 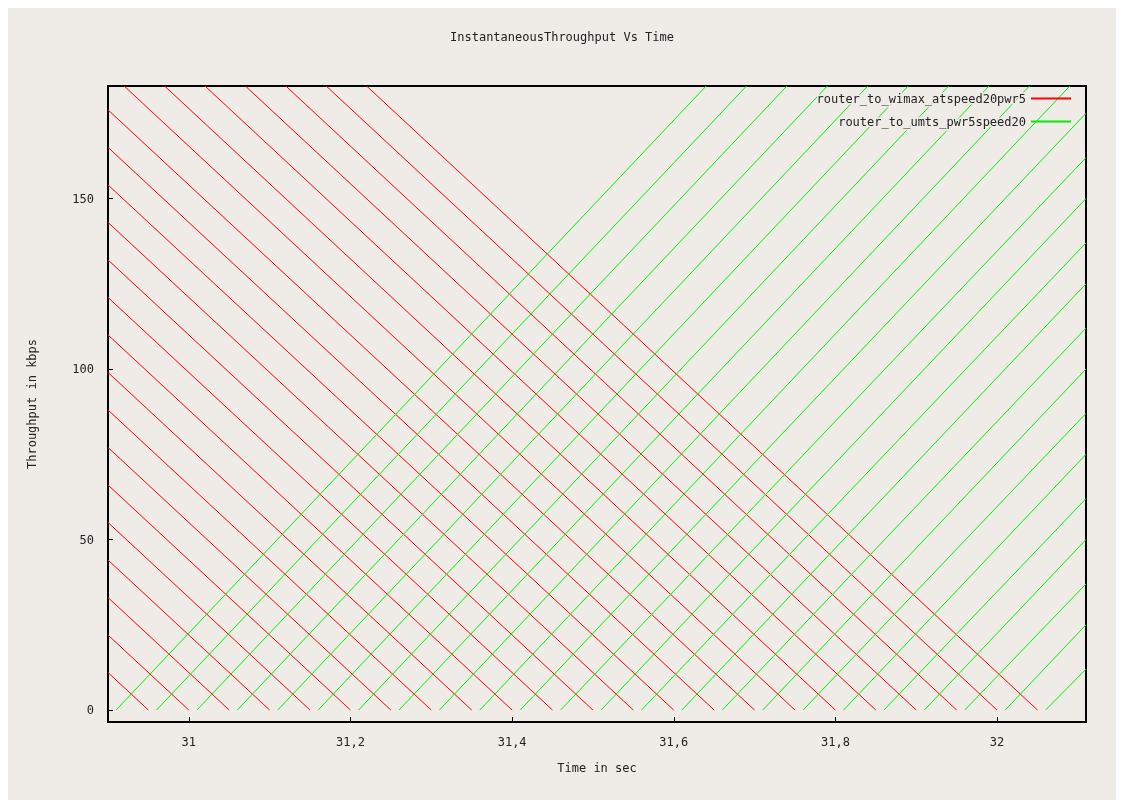 What do you see at coordinates (83, 198) in the screenshot?
I see `y-tick-label: 150` at bounding box center [83, 198].